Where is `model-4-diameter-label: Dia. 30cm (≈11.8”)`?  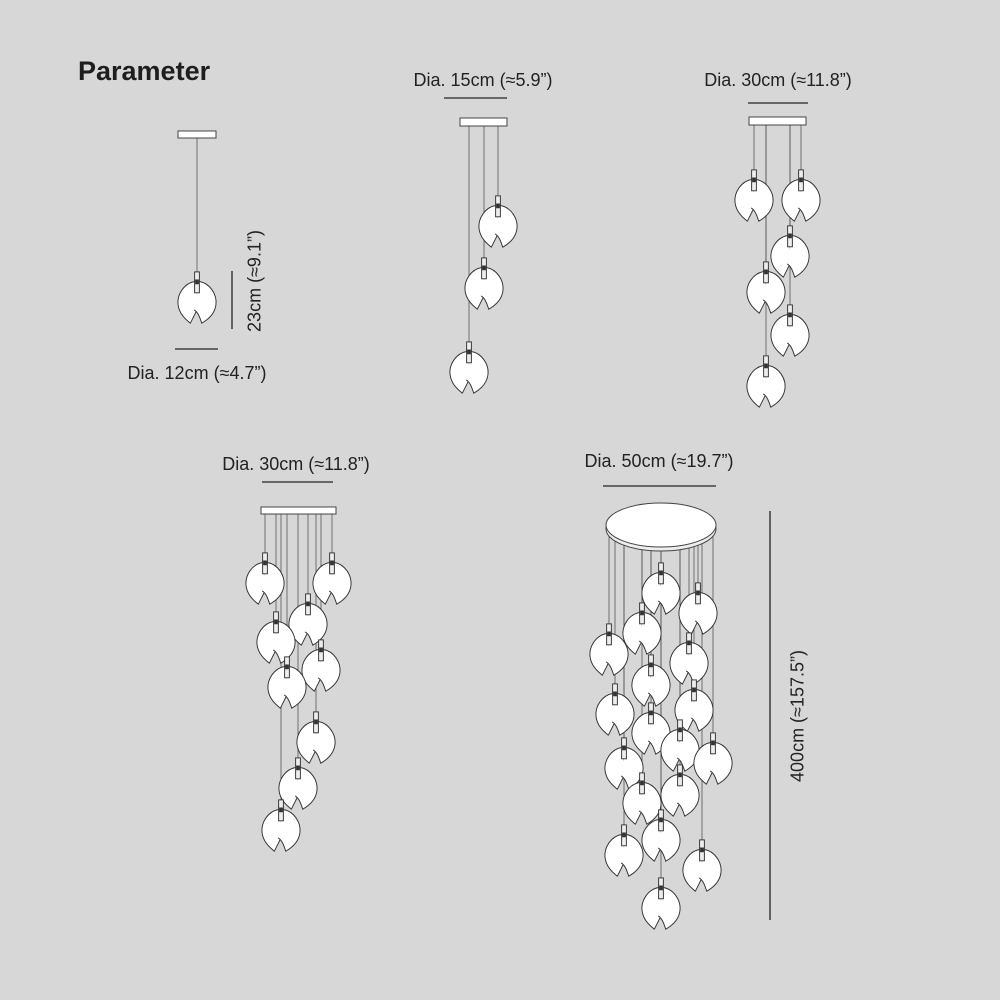
model-4-diameter-label: Dia. 30cm (≈11.8”) is located at coordinates (296, 464).